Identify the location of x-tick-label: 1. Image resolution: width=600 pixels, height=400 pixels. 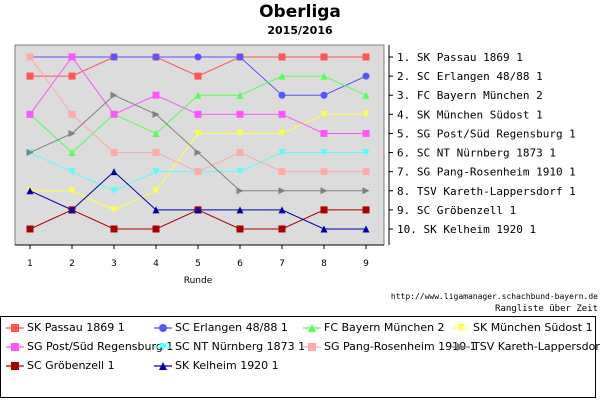
(30, 264).